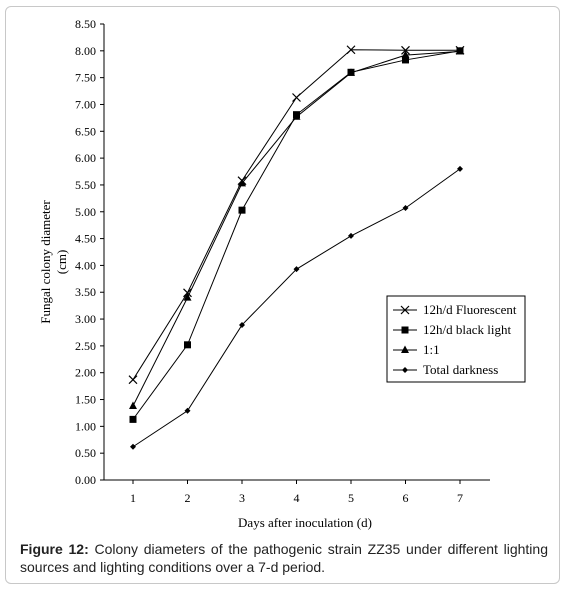 The image size is (566, 591). I want to click on legend-label: 12h/d black light, so click(467, 329).